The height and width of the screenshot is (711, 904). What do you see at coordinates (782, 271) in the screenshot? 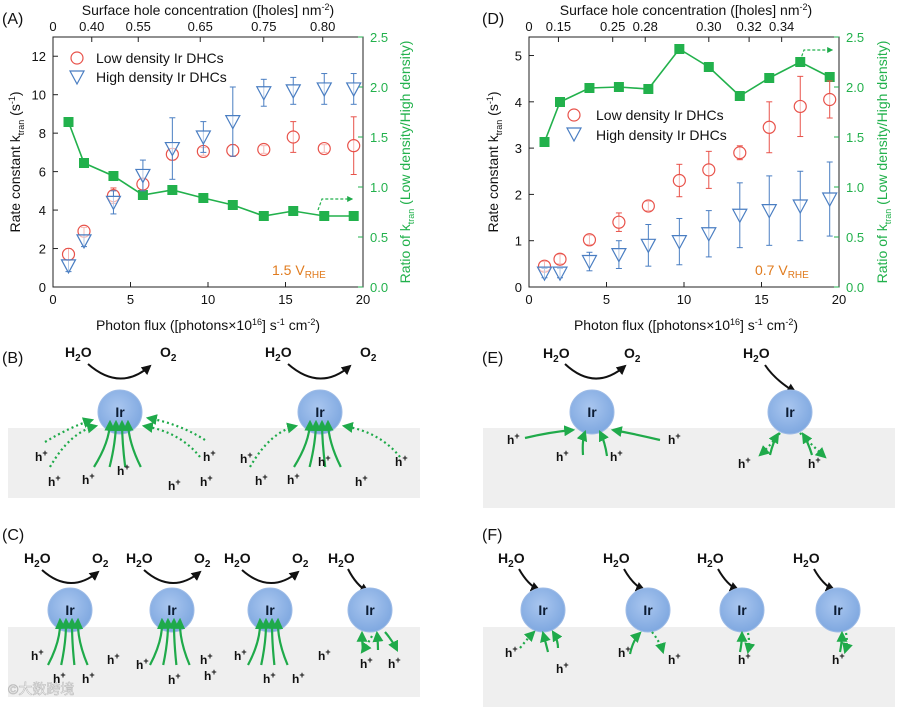
I see `condition-label-d: 0.7 VRHE` at bounding box center [782, 271].